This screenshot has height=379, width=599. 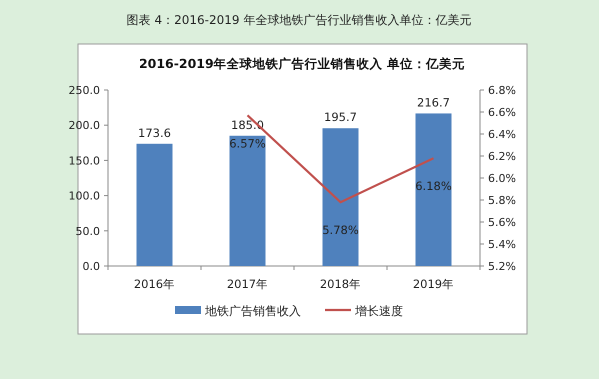 What do you see at coordinates (502, 178) in the screenshot?
I see `y2-tick-label: 6.0%` at bounding box center [502, 178].